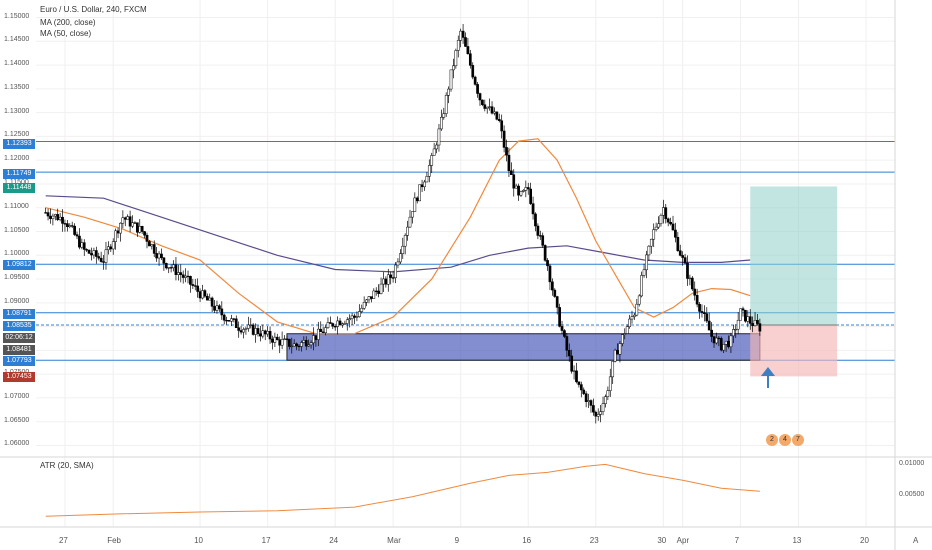 The image size is (932, 550). I want to click on event-badge: 4, so click(785, 440).